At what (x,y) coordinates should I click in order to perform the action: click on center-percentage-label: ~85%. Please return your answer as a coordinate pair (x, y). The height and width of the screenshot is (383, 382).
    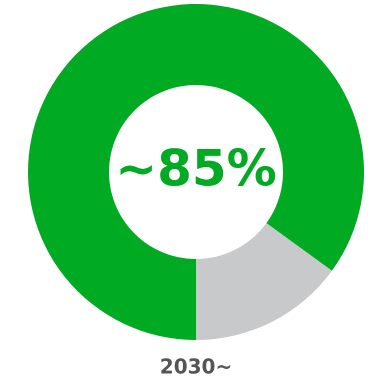
    Looking at the image, I should click on (196, 169).